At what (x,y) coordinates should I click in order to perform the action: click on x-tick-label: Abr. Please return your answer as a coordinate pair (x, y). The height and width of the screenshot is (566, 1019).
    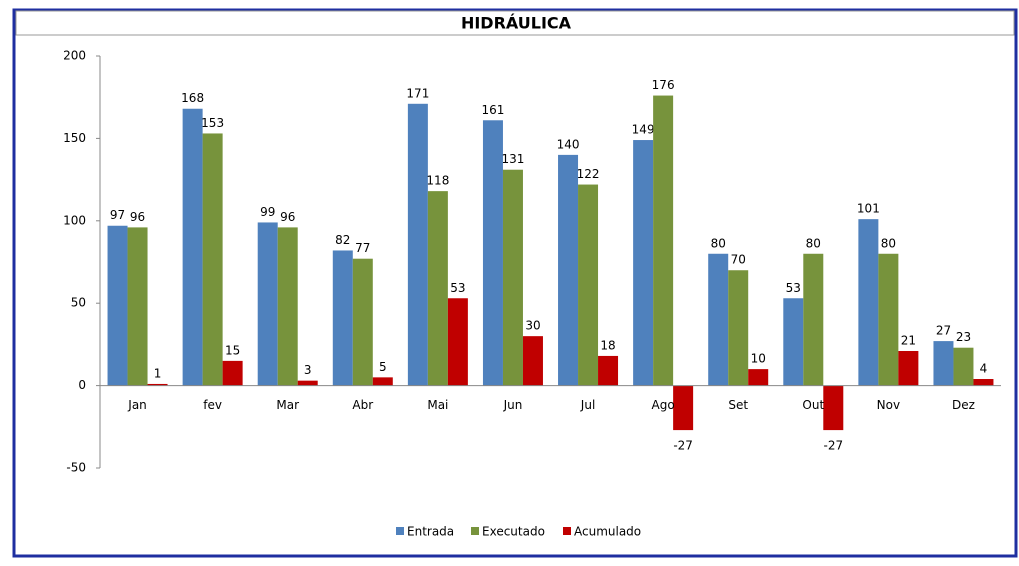
    Looking at the image, I should click on (362, 405).